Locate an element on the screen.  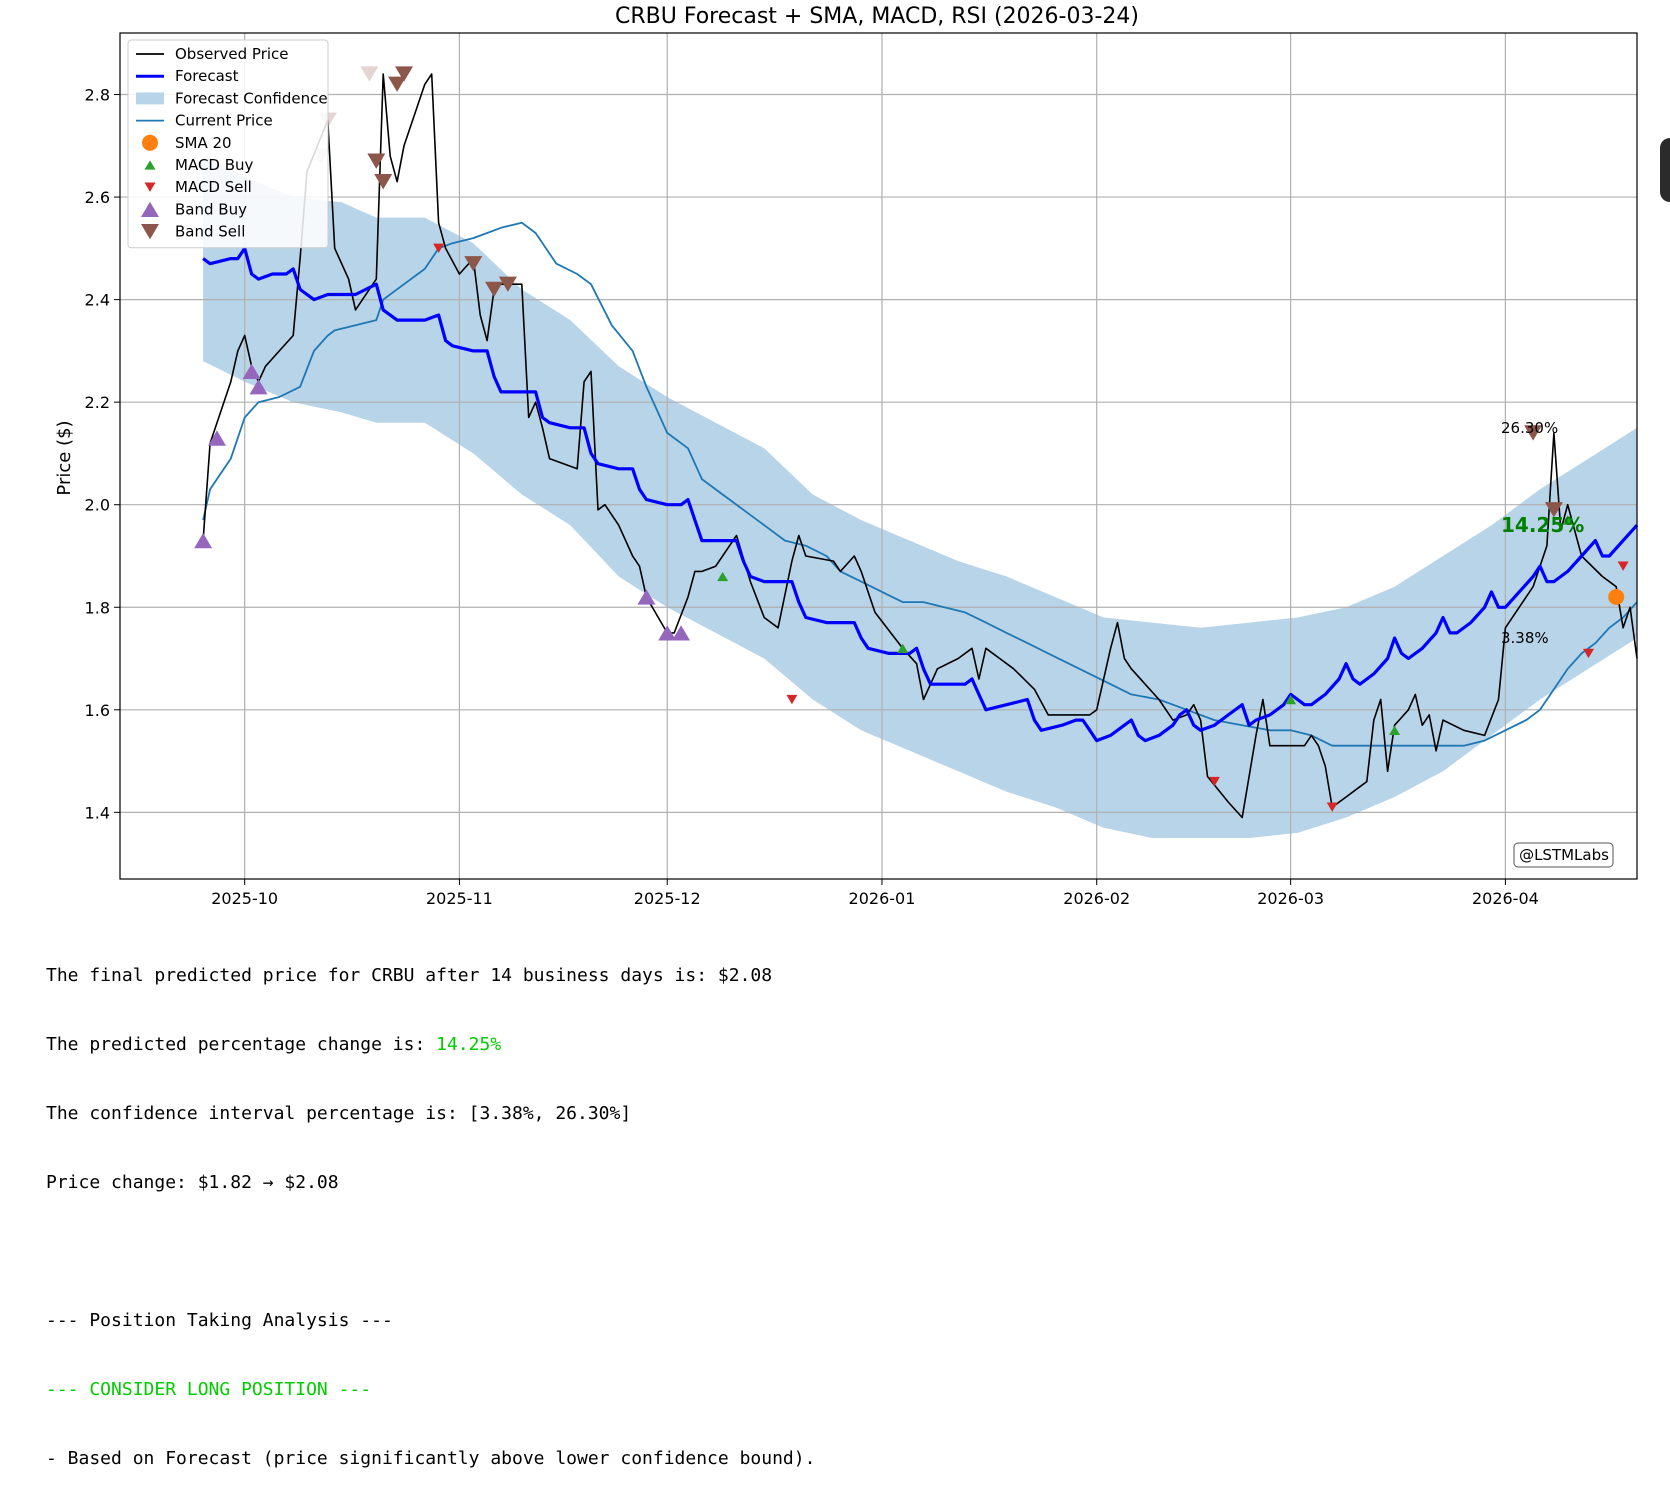
x-tick-label: 2026-04 is located at coordinates (1505, 898).